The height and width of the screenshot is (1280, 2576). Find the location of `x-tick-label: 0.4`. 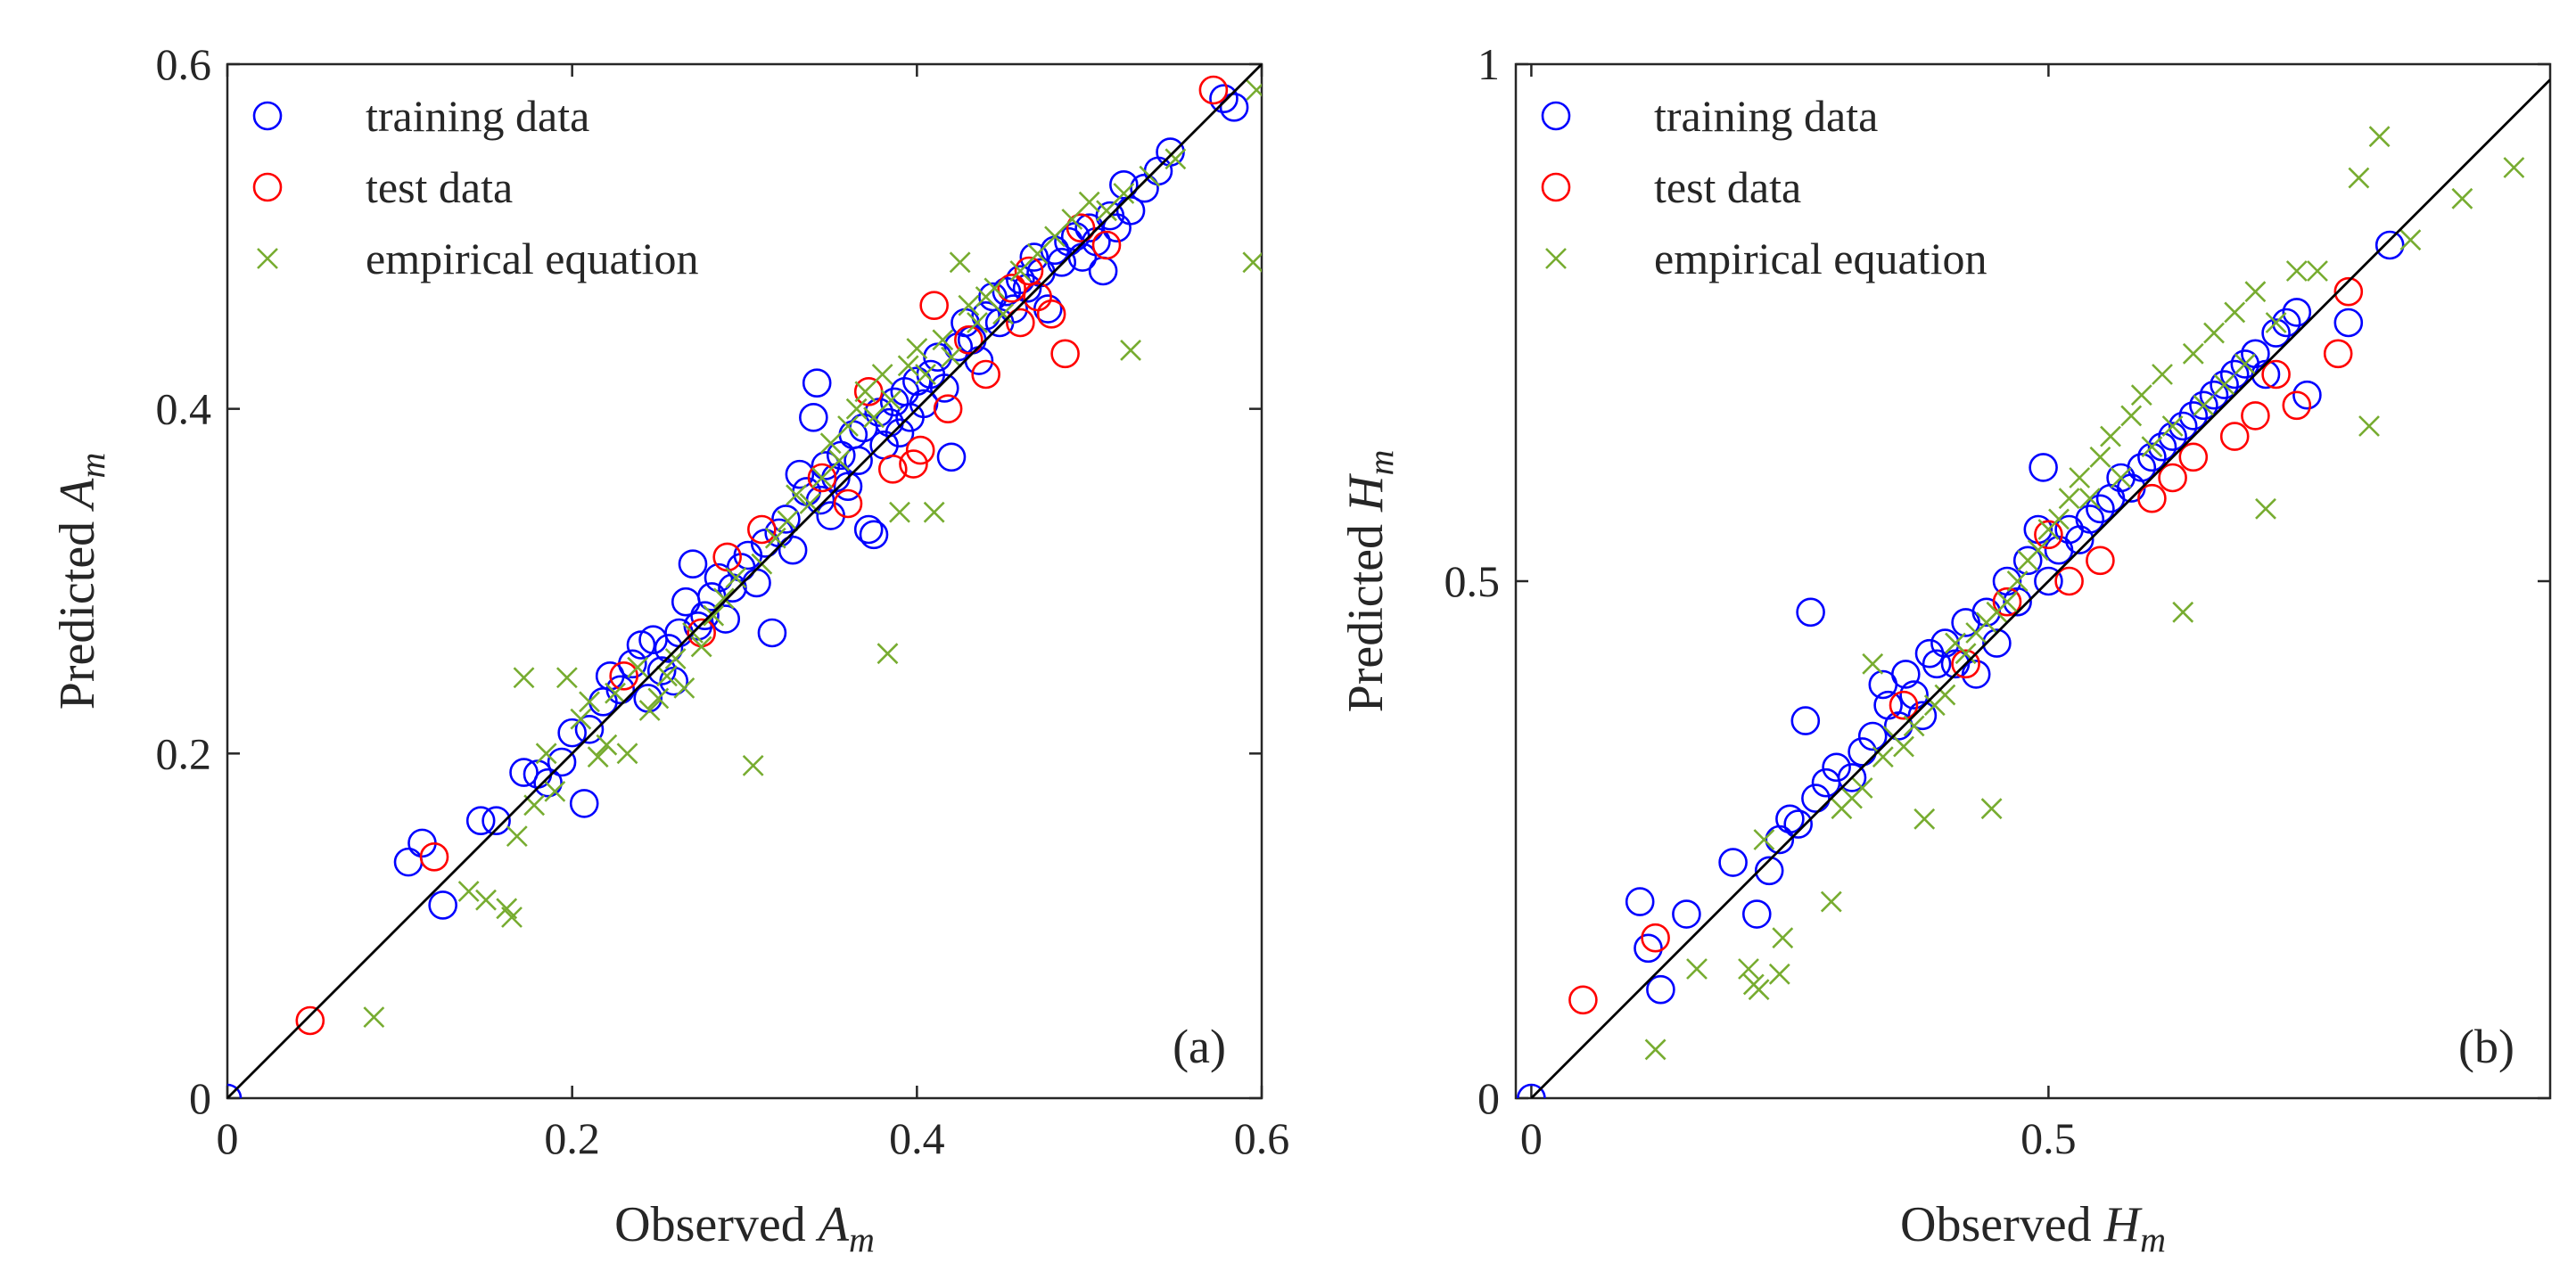

x-tick-label: 0.4 is located at coordinates (917, 1138).